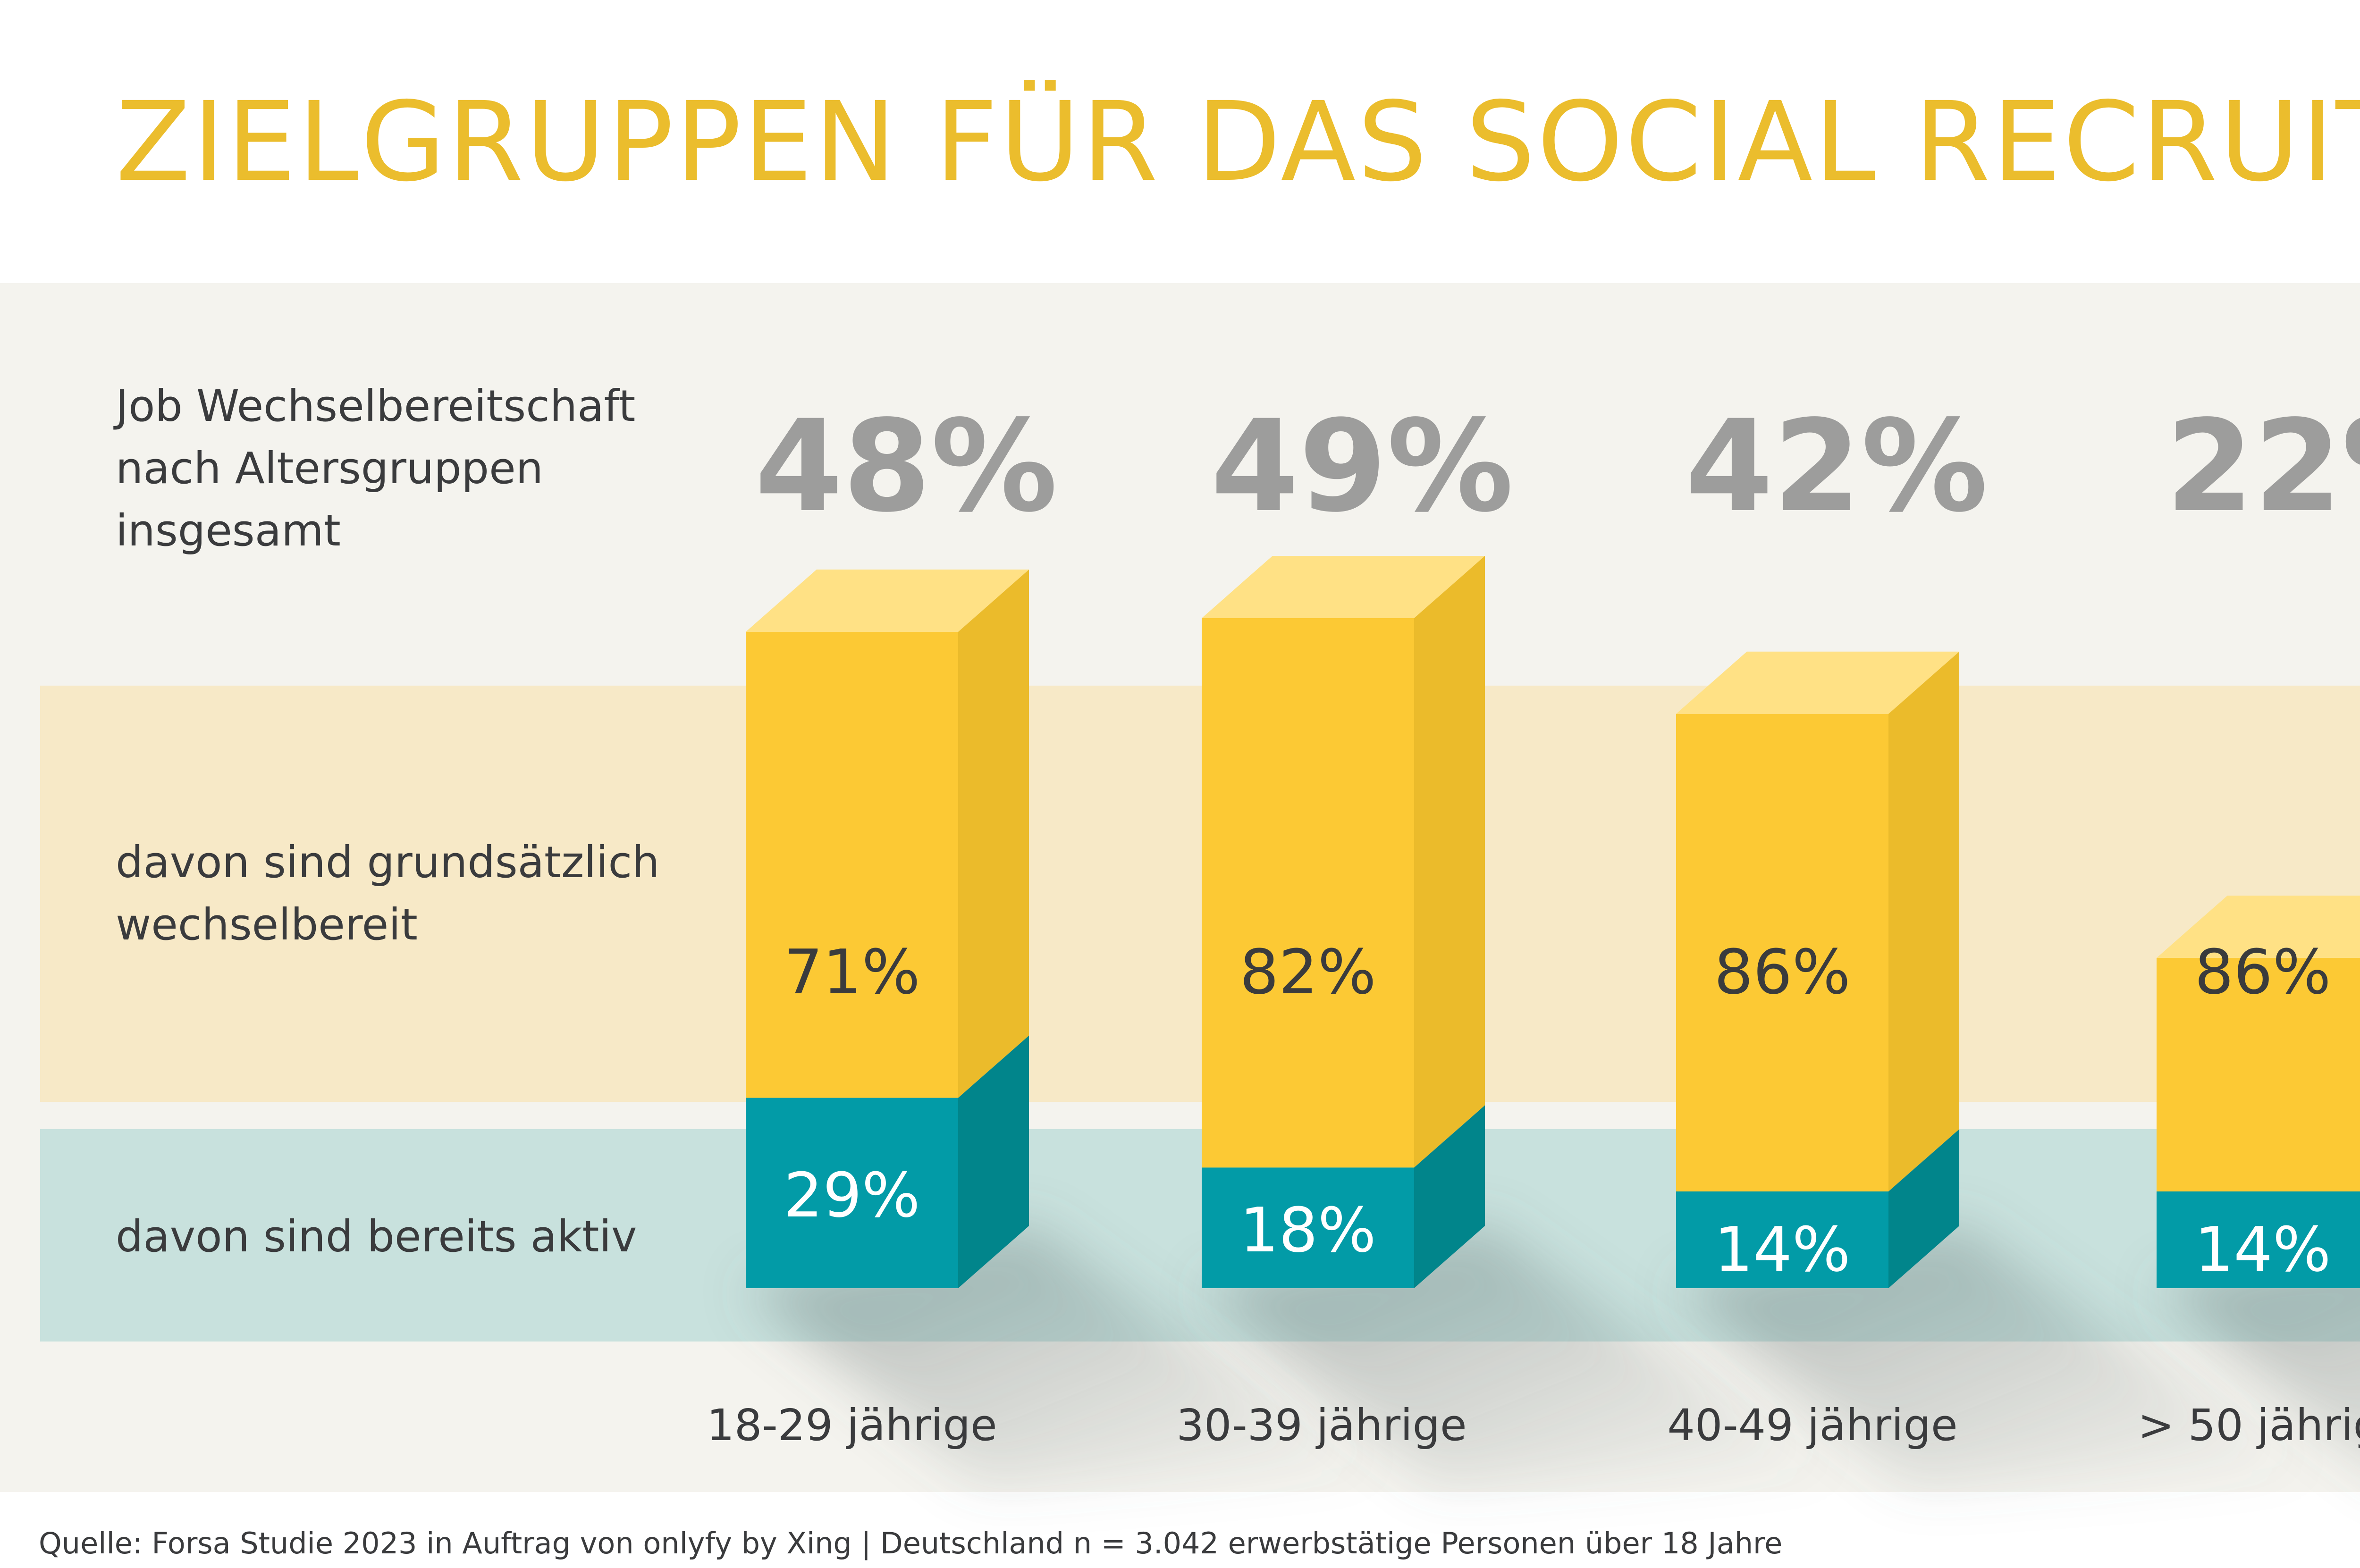 The height and width of the screenshot is (1568, 2360). I want to click on willing-percent-label: 82%, so click(1307, 972).